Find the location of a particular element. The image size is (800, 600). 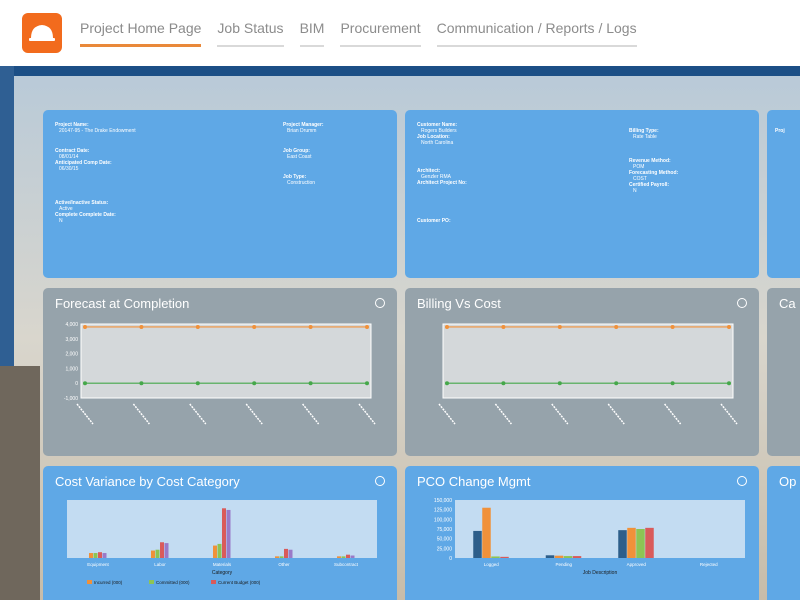

y-tick-label: 25,000 is located at coordinates (445, 549).